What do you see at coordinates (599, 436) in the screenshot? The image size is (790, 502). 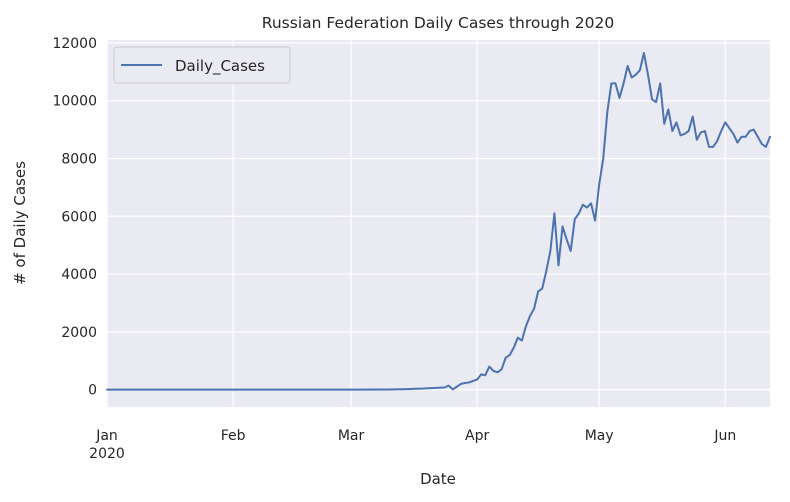 I see `x-tick-label: May` at bounding box center [599, 436].